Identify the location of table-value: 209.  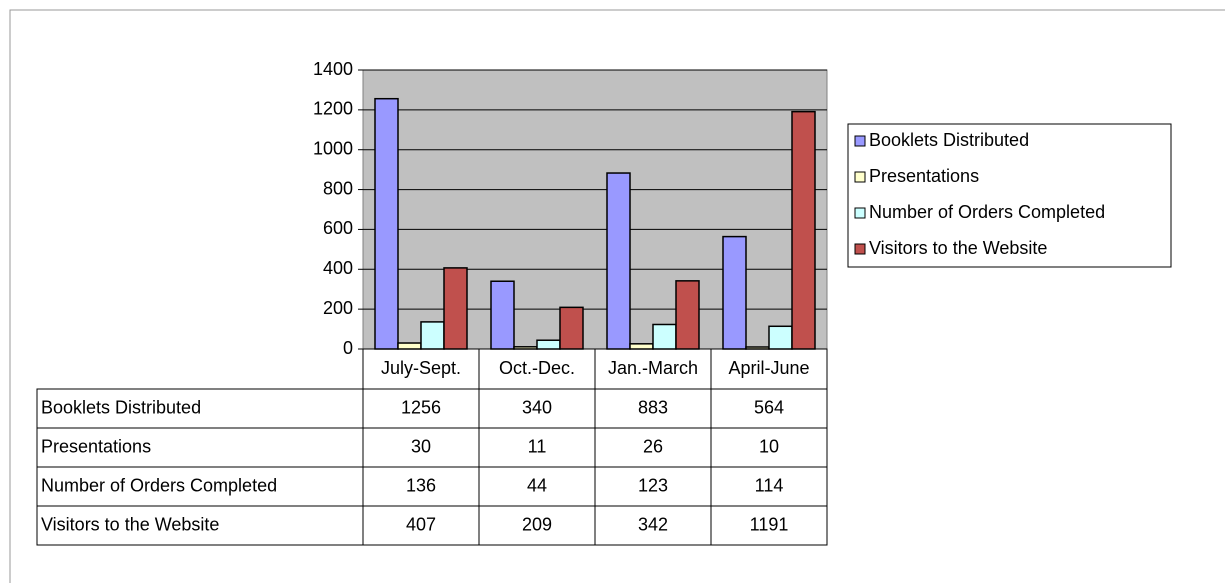
(537, 524).